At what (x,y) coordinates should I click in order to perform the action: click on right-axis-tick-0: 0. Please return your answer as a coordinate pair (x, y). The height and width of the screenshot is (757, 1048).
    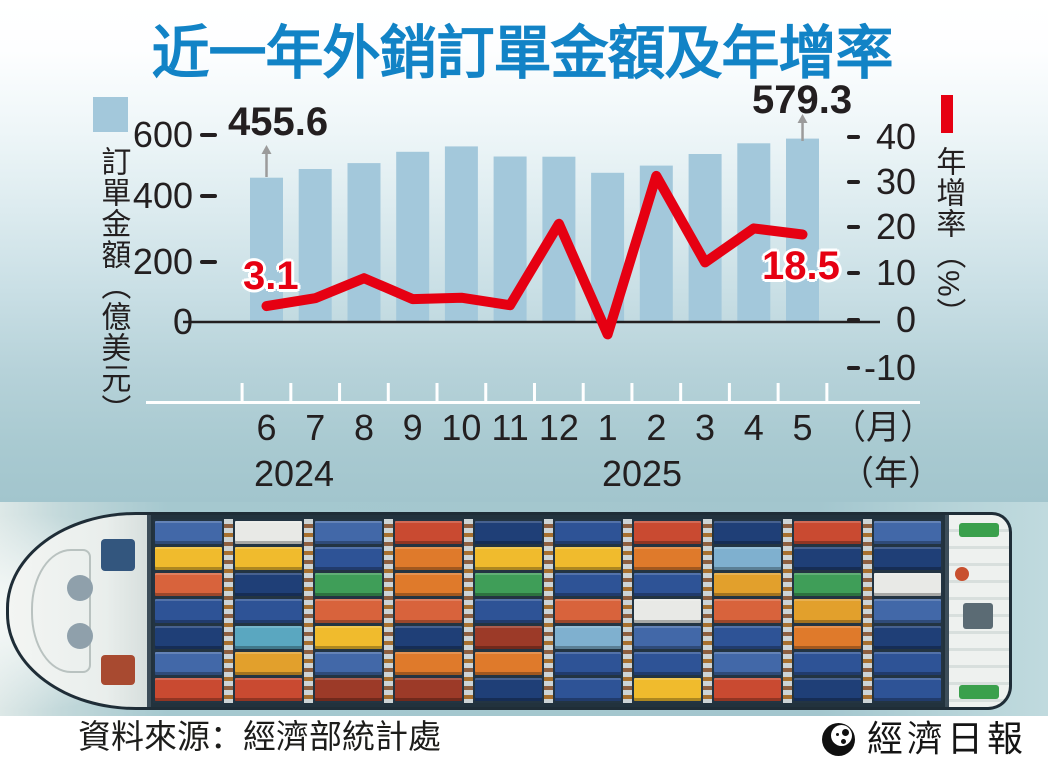
    Looking at the image, I should click on (905, 319).